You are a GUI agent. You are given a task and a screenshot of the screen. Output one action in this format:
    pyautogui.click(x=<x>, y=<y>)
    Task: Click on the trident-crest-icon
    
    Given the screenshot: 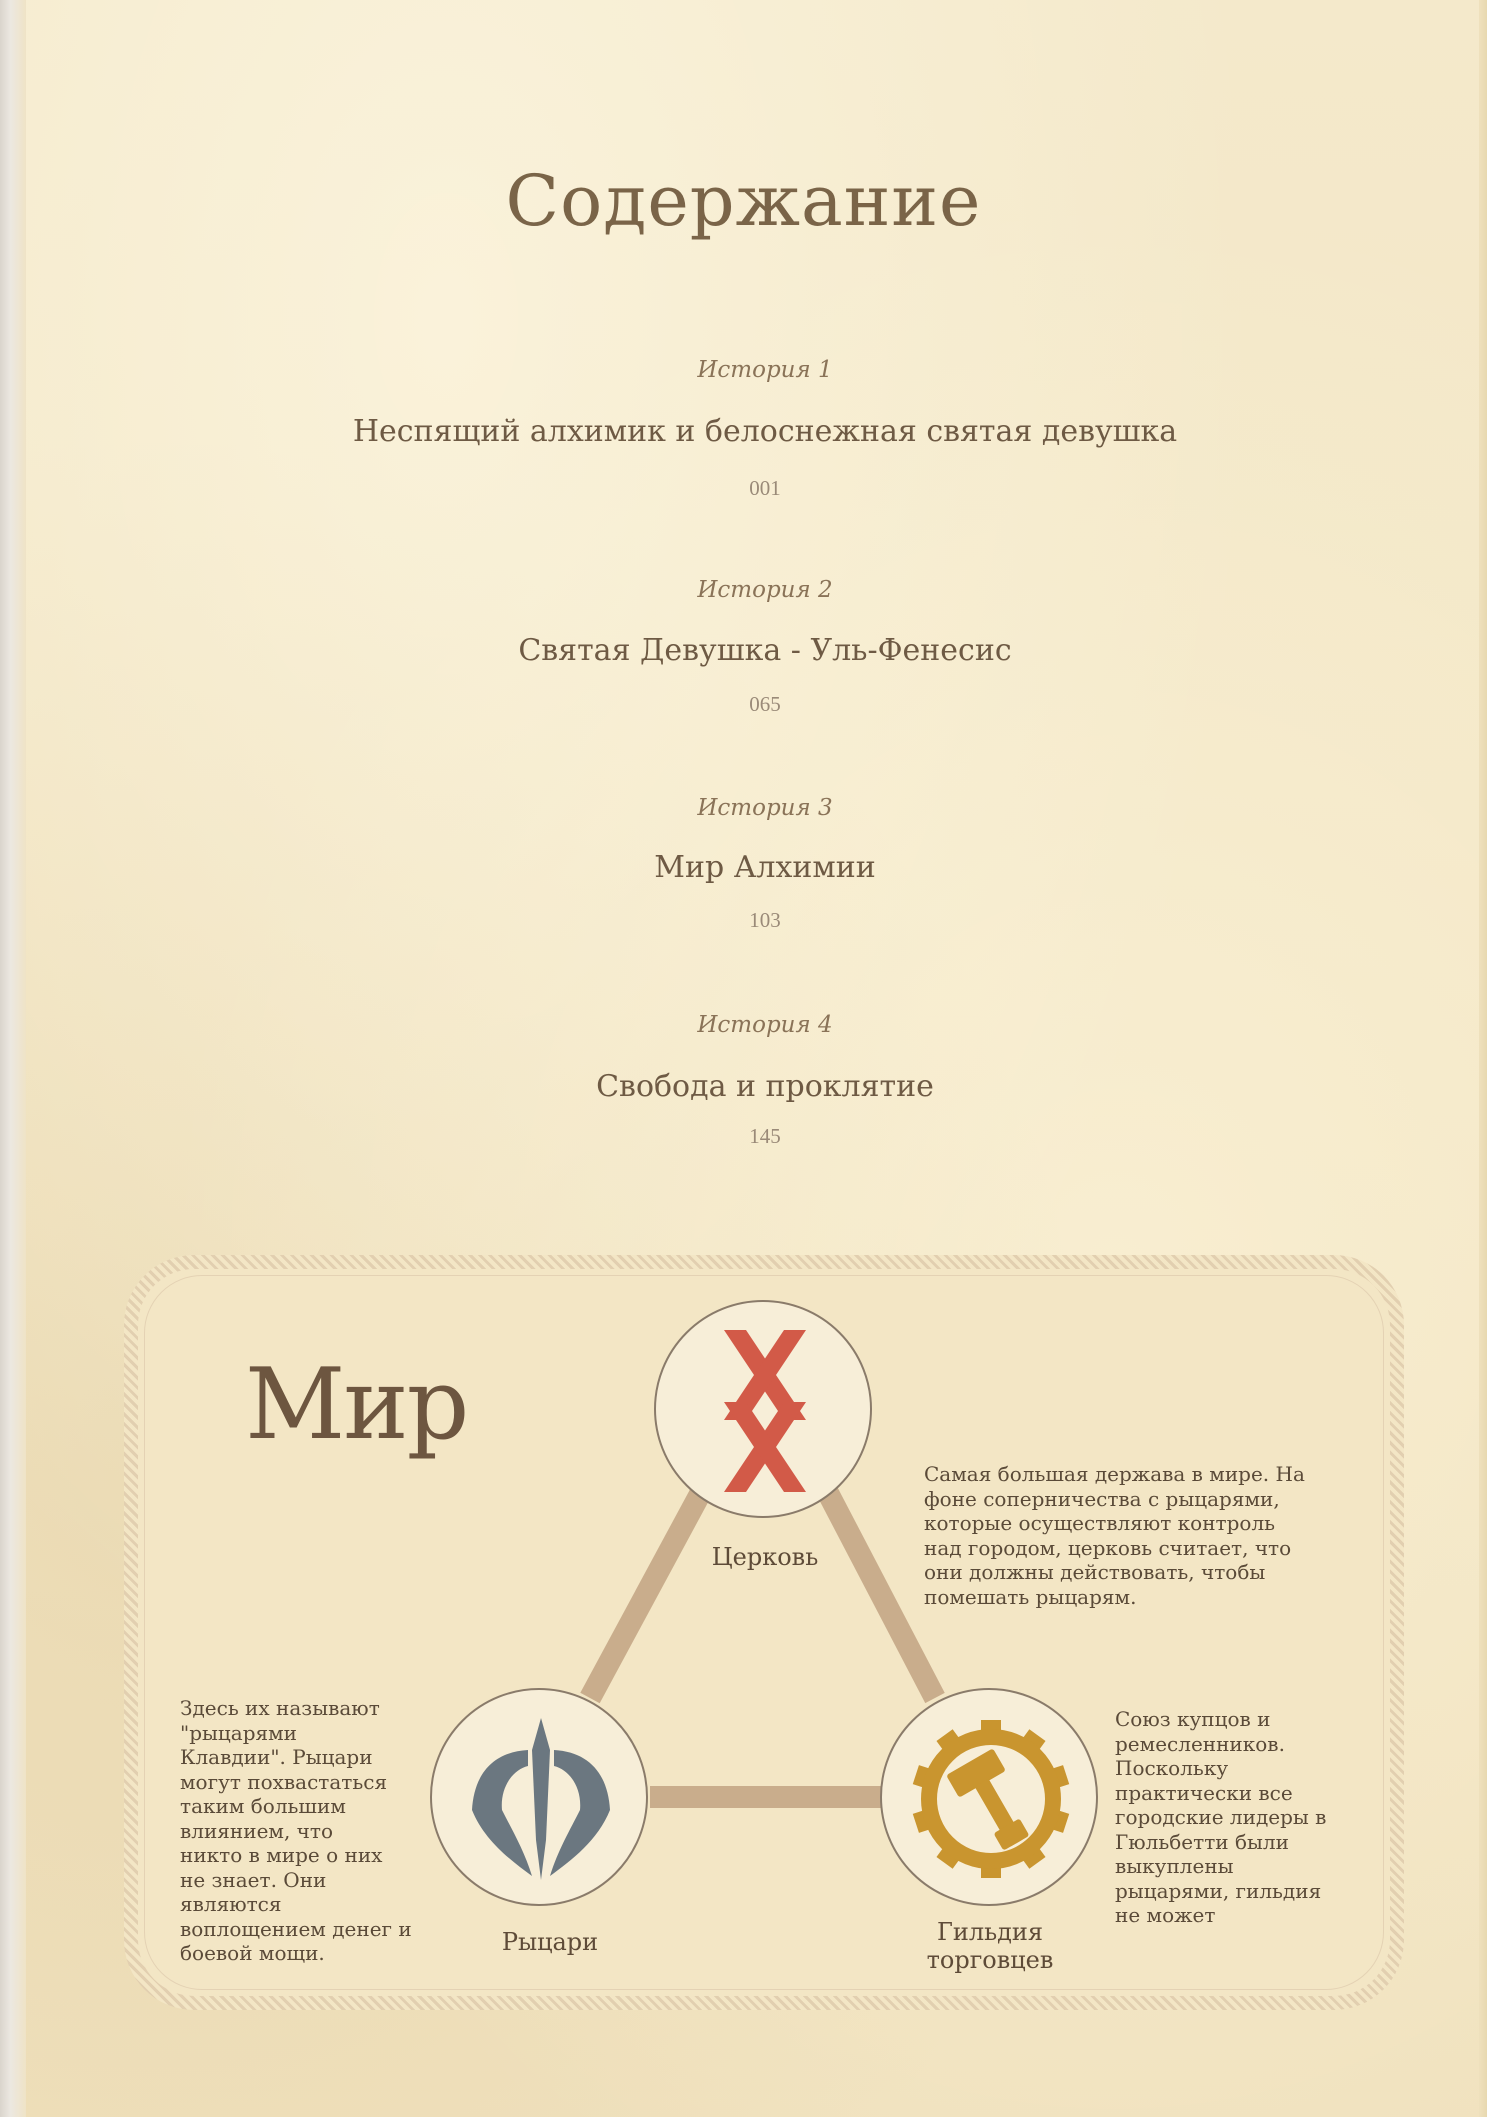 What is the action you would take?
    pyautogui.click(x=541, y=1799)
    